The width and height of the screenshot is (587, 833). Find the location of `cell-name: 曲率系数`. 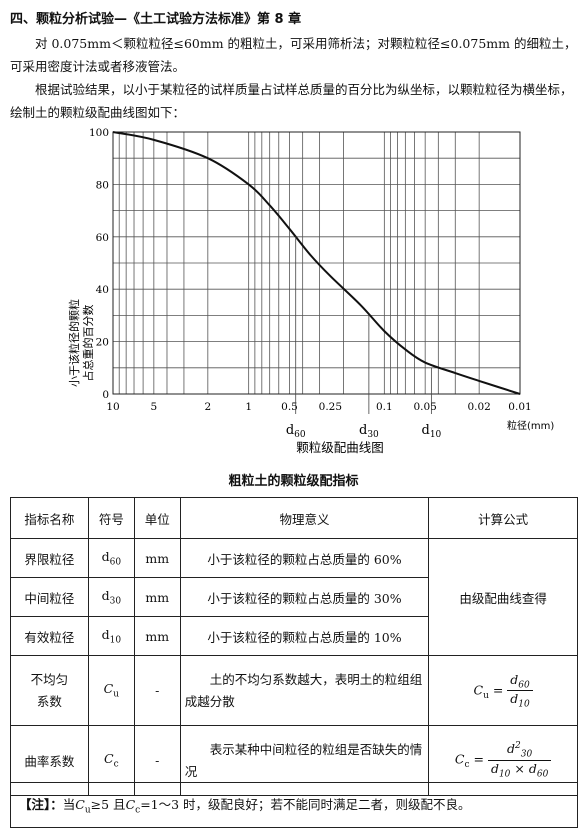

cell-name: 曲率系数 is located at coordinates (49, 760).